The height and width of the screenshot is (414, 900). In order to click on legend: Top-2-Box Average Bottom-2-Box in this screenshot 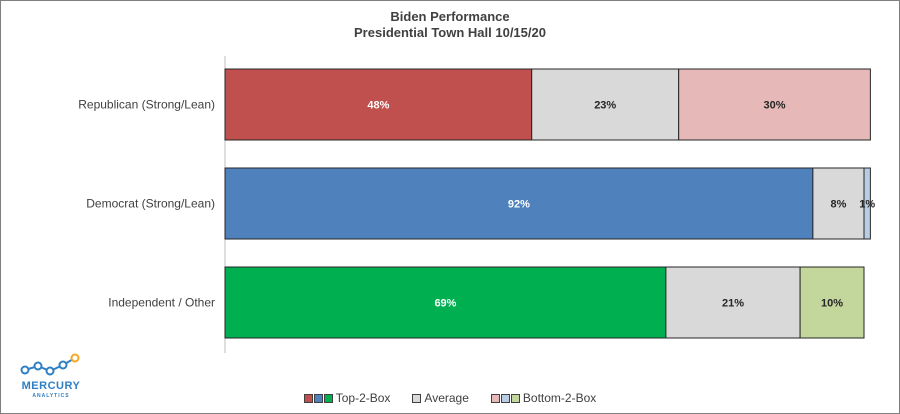, I will do `click(450, 398)`.